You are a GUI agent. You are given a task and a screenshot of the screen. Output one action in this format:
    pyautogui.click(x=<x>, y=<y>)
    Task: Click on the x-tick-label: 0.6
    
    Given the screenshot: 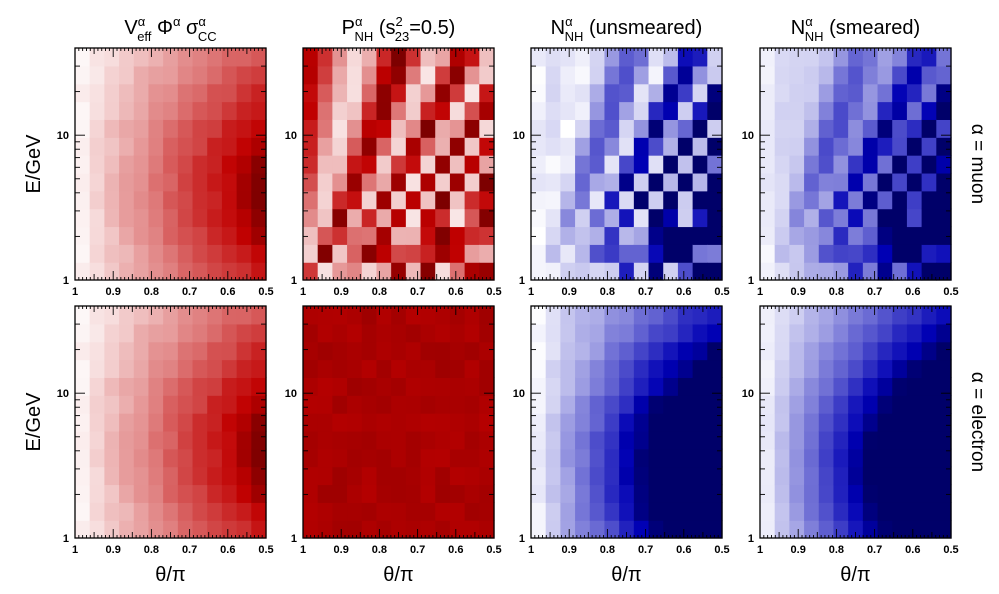 What is the action you would take?
    pyautogui.click(x=912, y=550)
    